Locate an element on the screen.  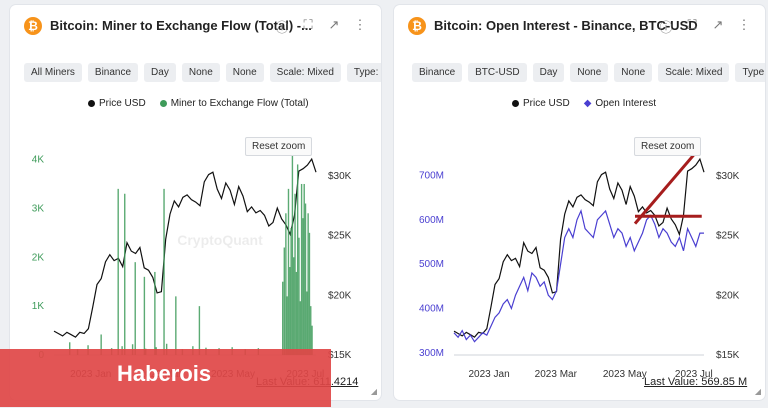
y-left-tick-label: 300M is located at coordinates (431, 353).